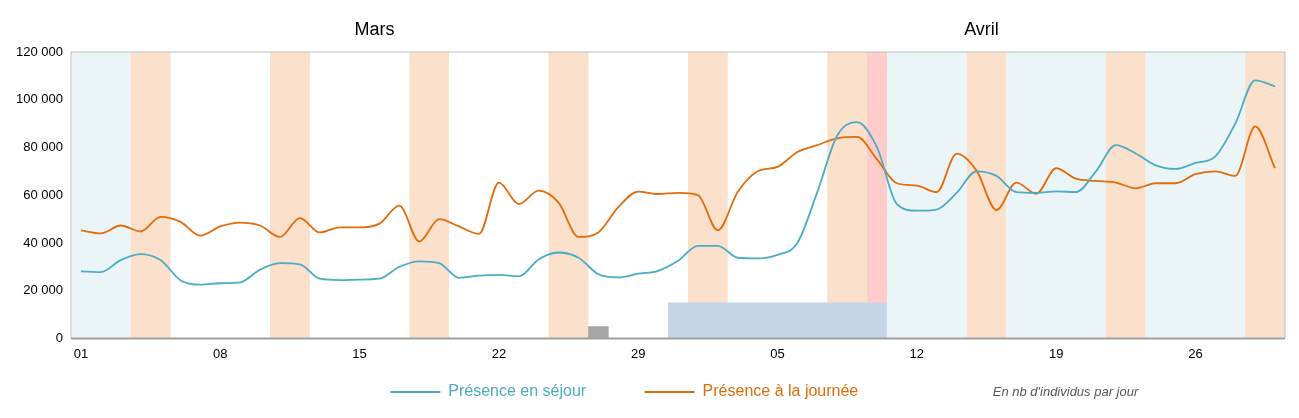  Describe the element at coordinates (39, 51) in the screenshot. I see `y-tick-label: 120 000` at that location.